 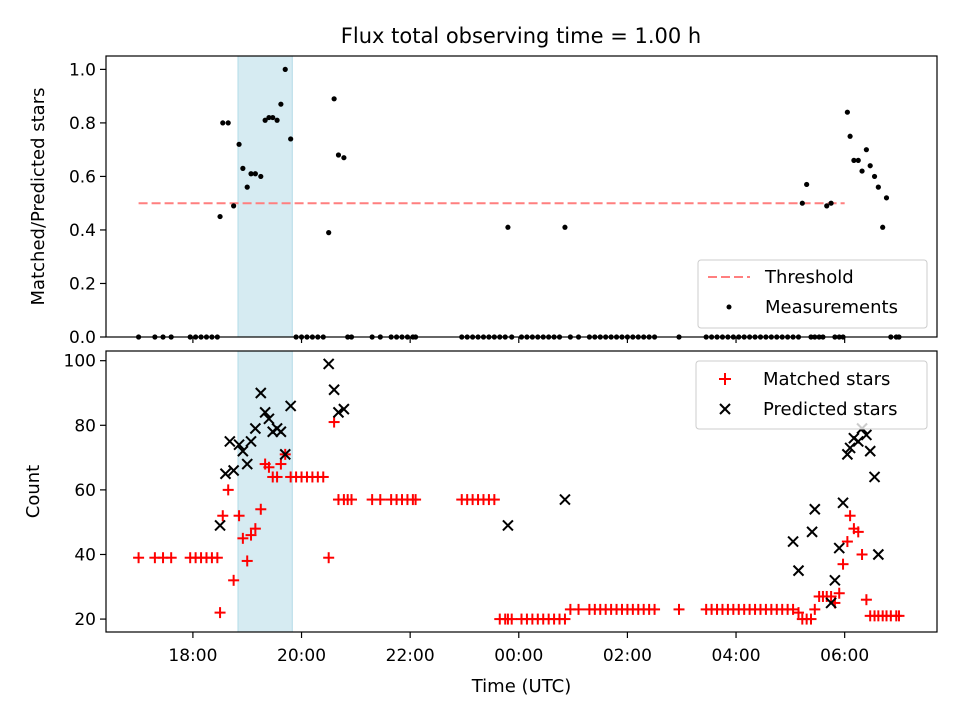 I want to click on y-tick-label: 80, so click(x=85, y=426).